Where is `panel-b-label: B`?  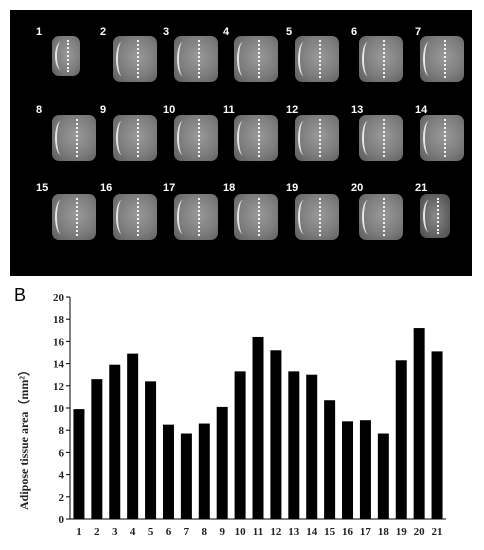 panel-b-label: B is located at coordinates (20, 295).